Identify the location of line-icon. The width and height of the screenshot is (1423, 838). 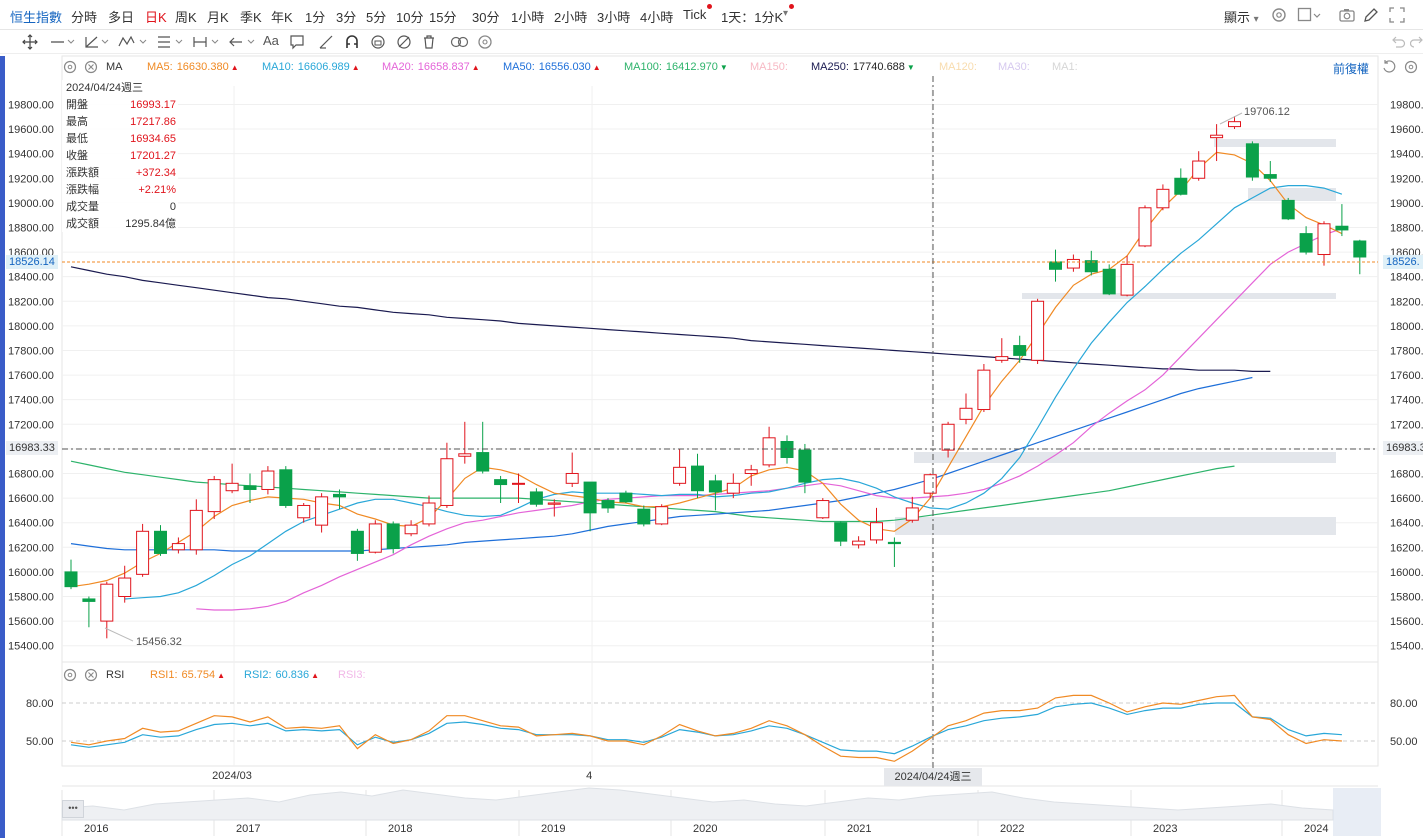
(64, 42).